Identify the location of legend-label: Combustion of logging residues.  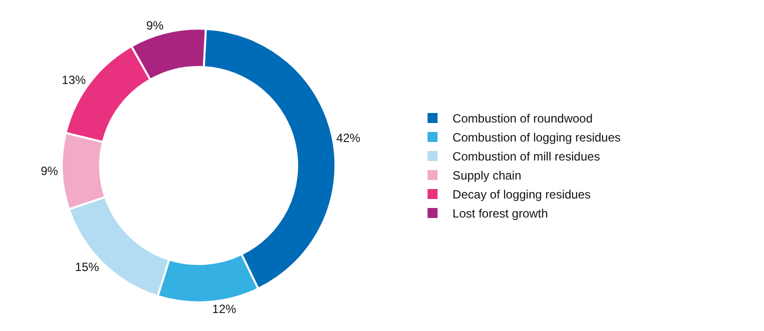
(536, 137).